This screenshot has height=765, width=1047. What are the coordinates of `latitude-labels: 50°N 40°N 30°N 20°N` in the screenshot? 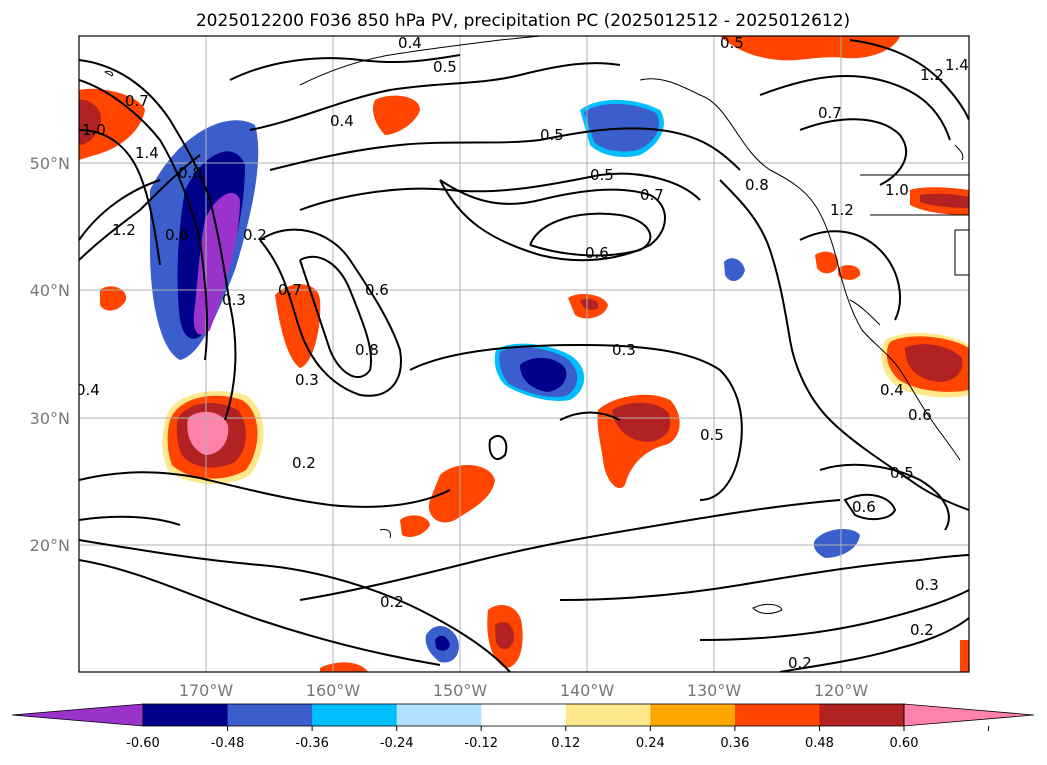 It's located at (50, 354).